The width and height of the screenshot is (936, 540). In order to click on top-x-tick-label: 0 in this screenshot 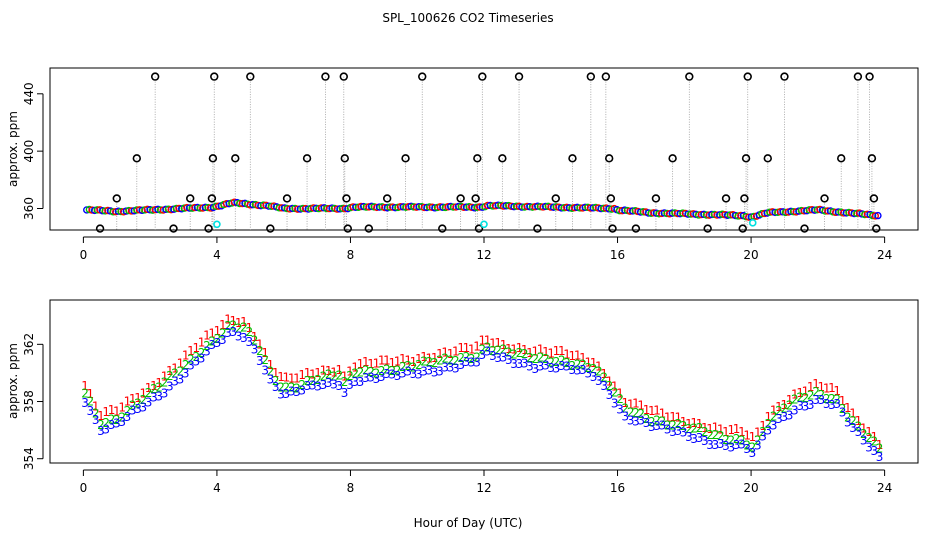, I will do `click(84, 255)`.